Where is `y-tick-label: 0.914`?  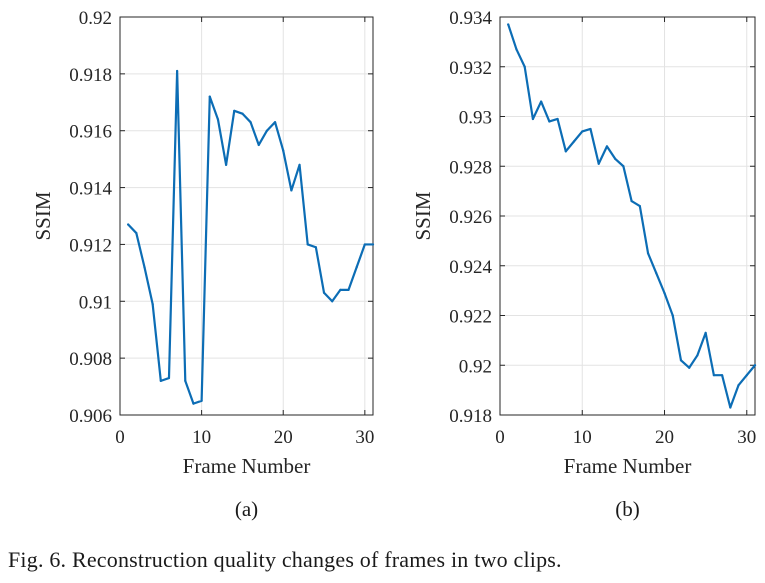
y-tick-label: 0.914 is located at coordinates (90, 189).